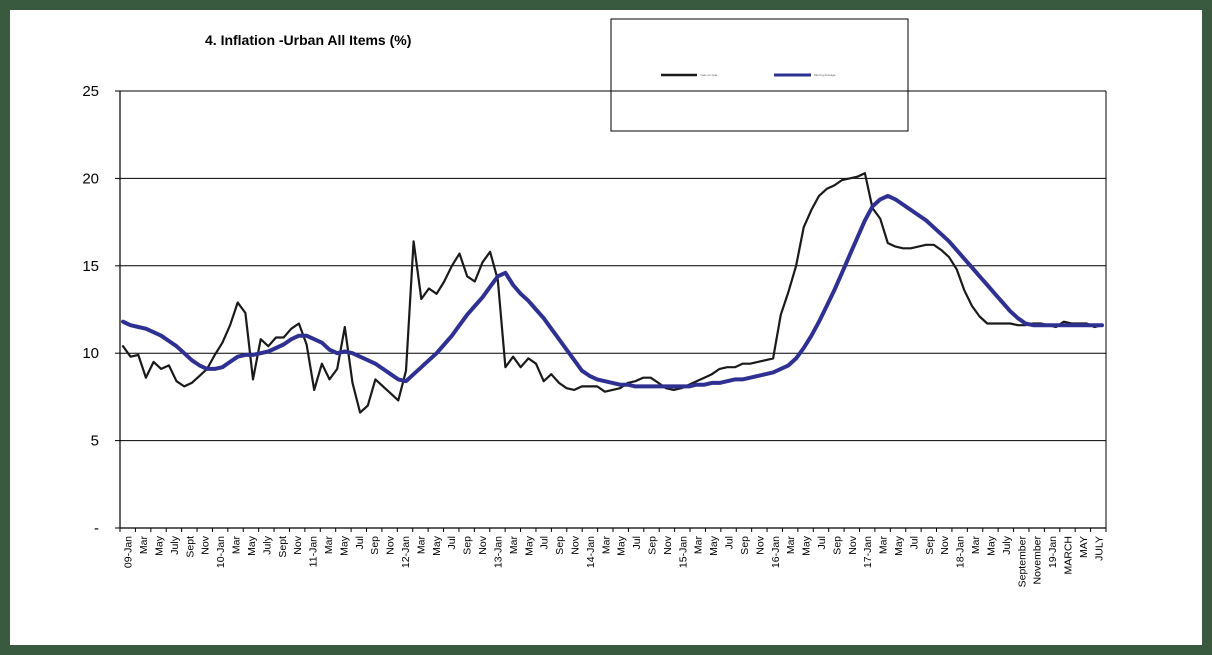  Describe the element at coordinates (90, 353) in the screenshot. I see `y-tick-label: 10` at that location.